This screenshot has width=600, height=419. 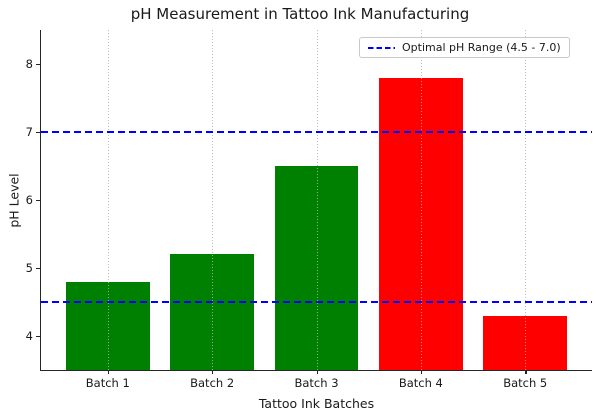 I want to click on dashed-line-icon, so click(x=381, y=47).